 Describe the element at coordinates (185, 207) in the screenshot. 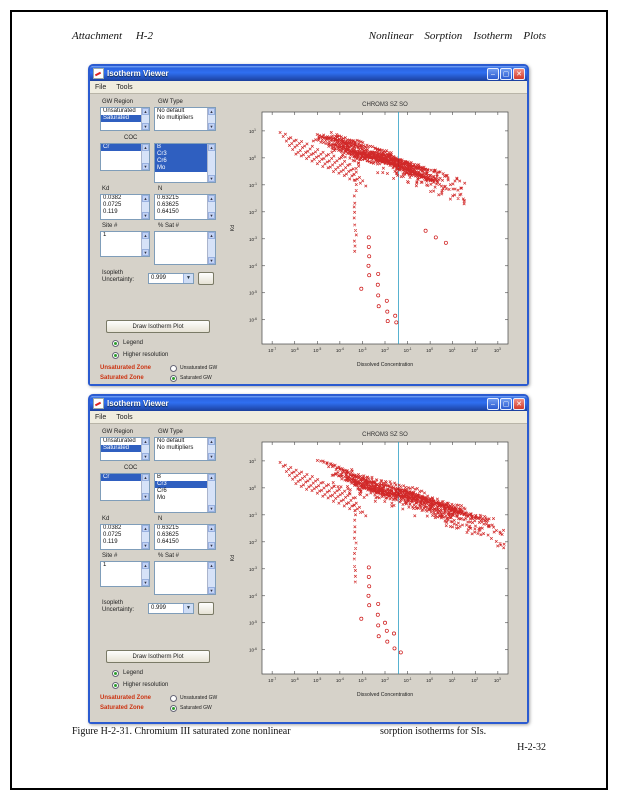

I see `n-listbox: 0.63215 0.63625 0.64150 ▲ ▼` at that location.